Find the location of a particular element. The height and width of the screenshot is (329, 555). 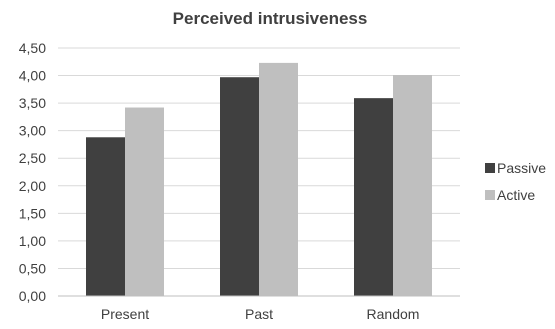

legend-swatch-active is located at coordinates (490, 195).